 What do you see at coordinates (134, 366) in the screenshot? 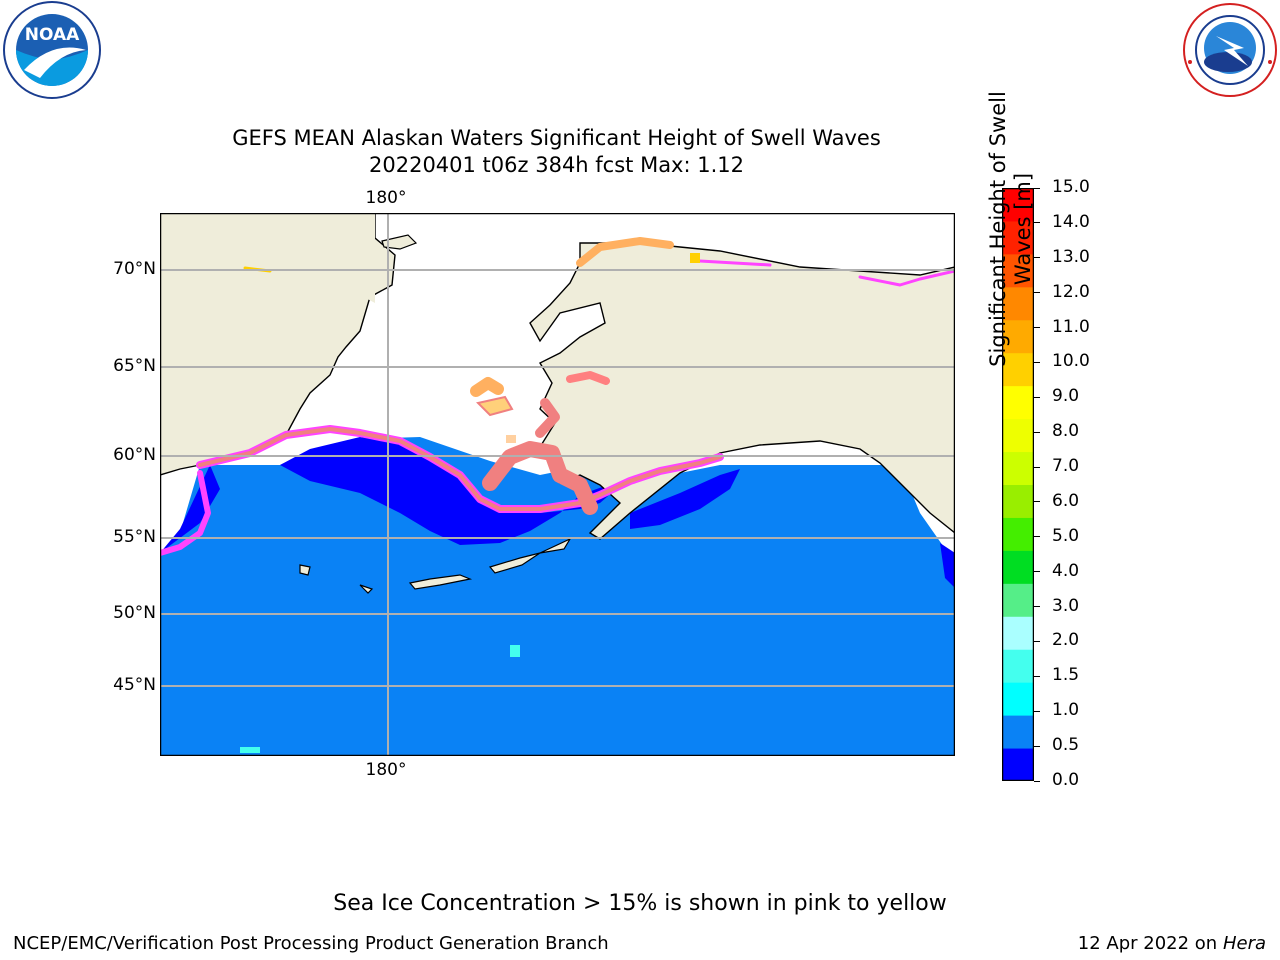
I see `lat-label-65: 65°N` at bounding box center [134, 366].